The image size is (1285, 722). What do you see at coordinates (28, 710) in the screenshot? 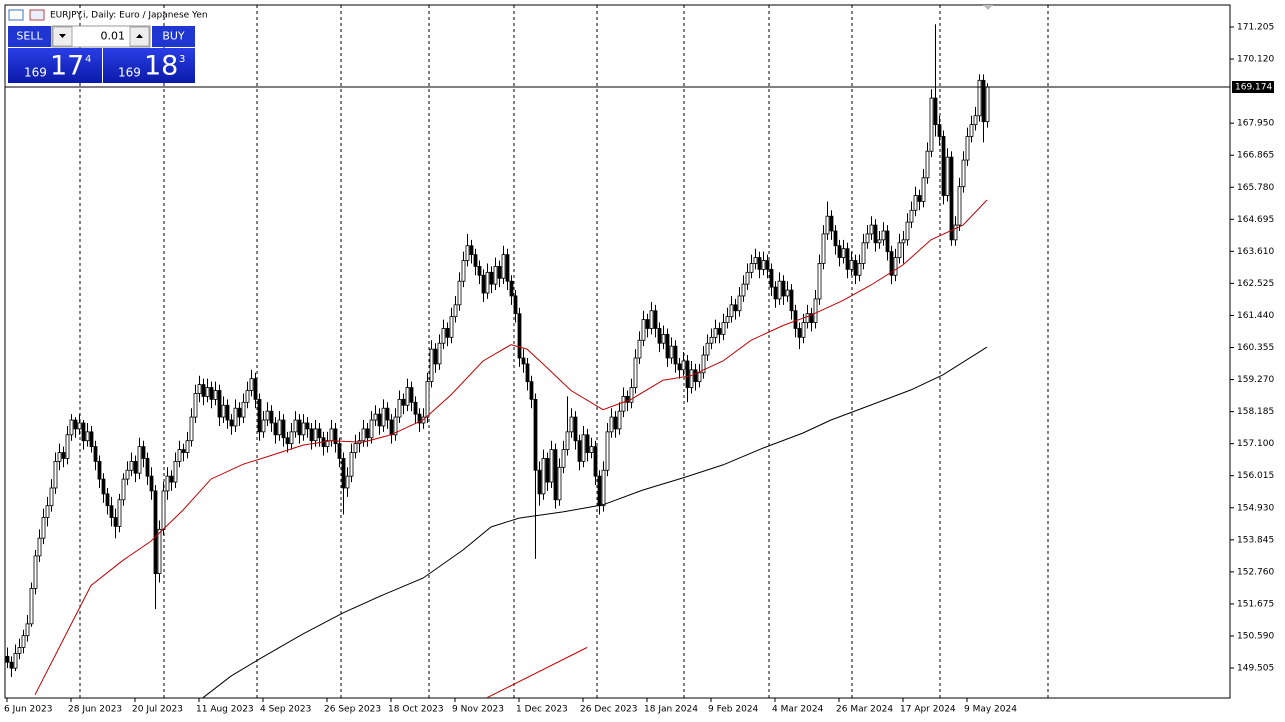
I see `x-tick-label: 6 Jun 2023` at bounding box center [28, 710].